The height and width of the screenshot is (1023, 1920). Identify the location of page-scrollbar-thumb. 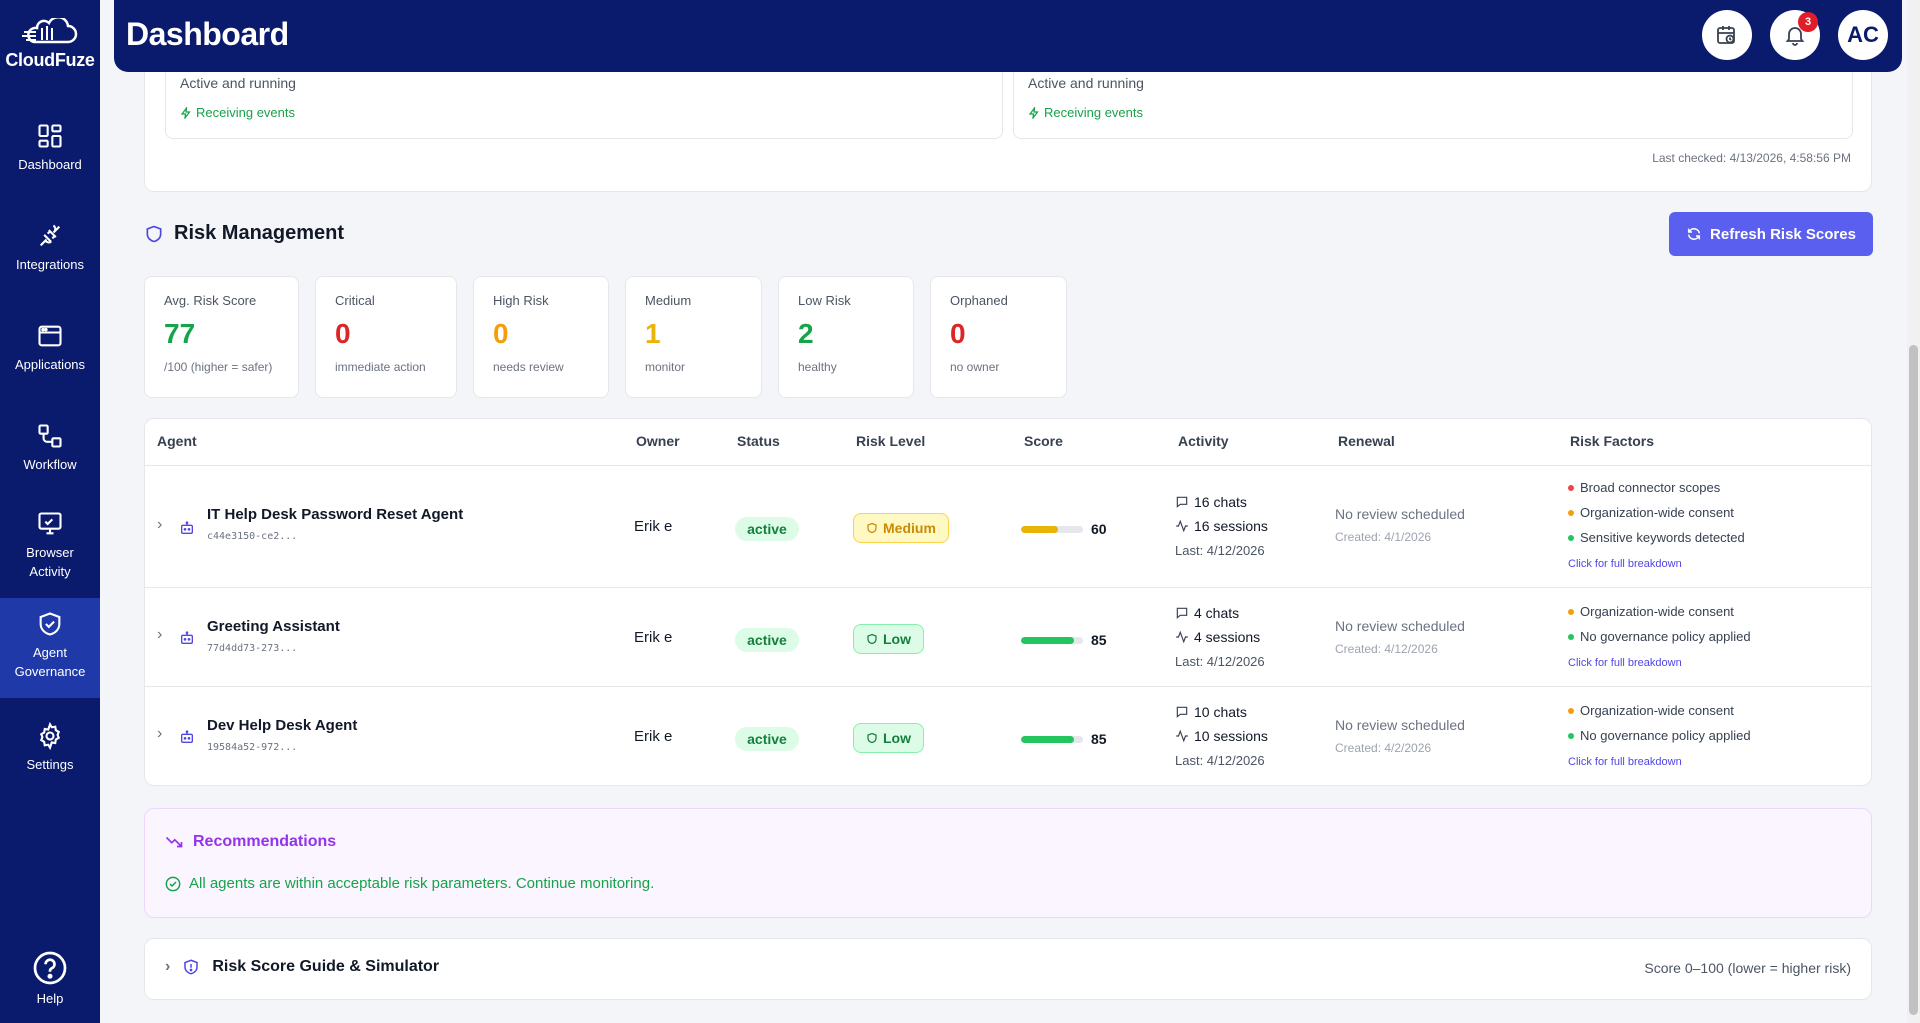
(1913, 680).